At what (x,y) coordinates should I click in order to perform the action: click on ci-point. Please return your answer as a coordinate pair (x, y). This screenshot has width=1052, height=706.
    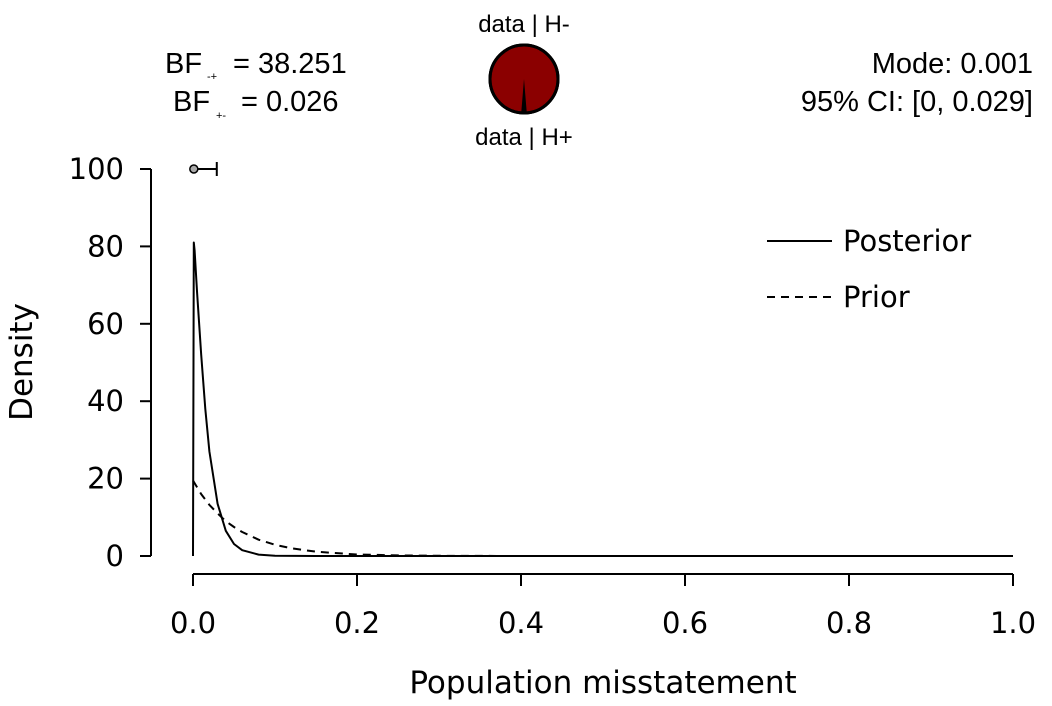
    Looking at the image, I should click on (194, 169).